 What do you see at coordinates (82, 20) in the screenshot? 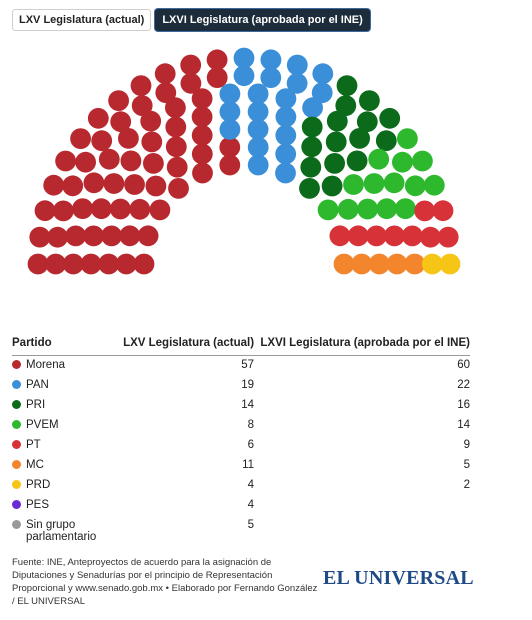
I see `tab-lxv-current: LXV Legislatura (actual)` at bounding box center [82, 20].